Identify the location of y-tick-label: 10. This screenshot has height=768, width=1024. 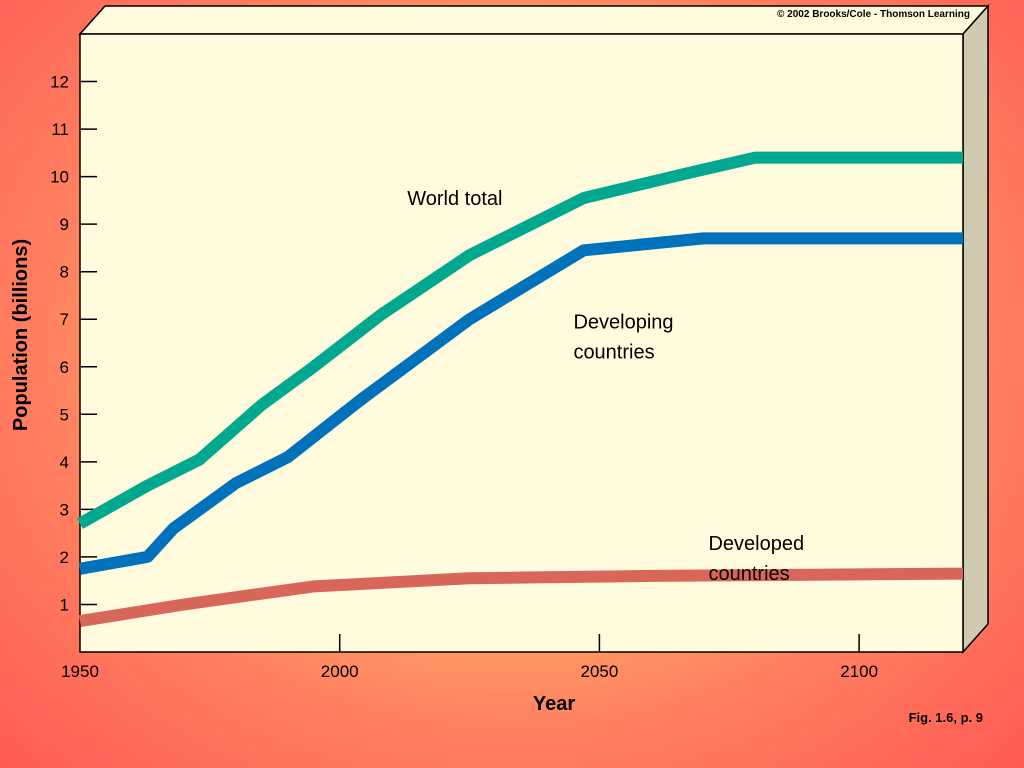
(59, 177).